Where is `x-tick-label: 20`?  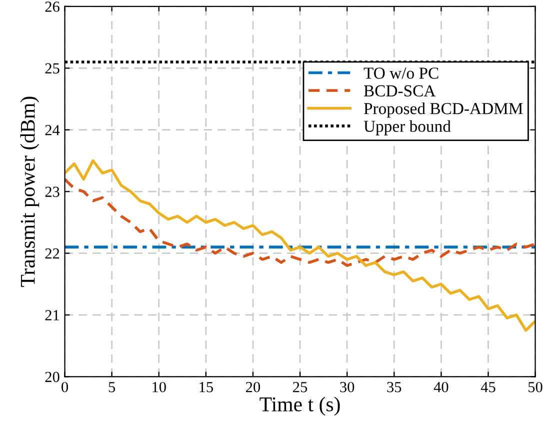 x-tick-label: 20 is located at coordinates (253, 387).